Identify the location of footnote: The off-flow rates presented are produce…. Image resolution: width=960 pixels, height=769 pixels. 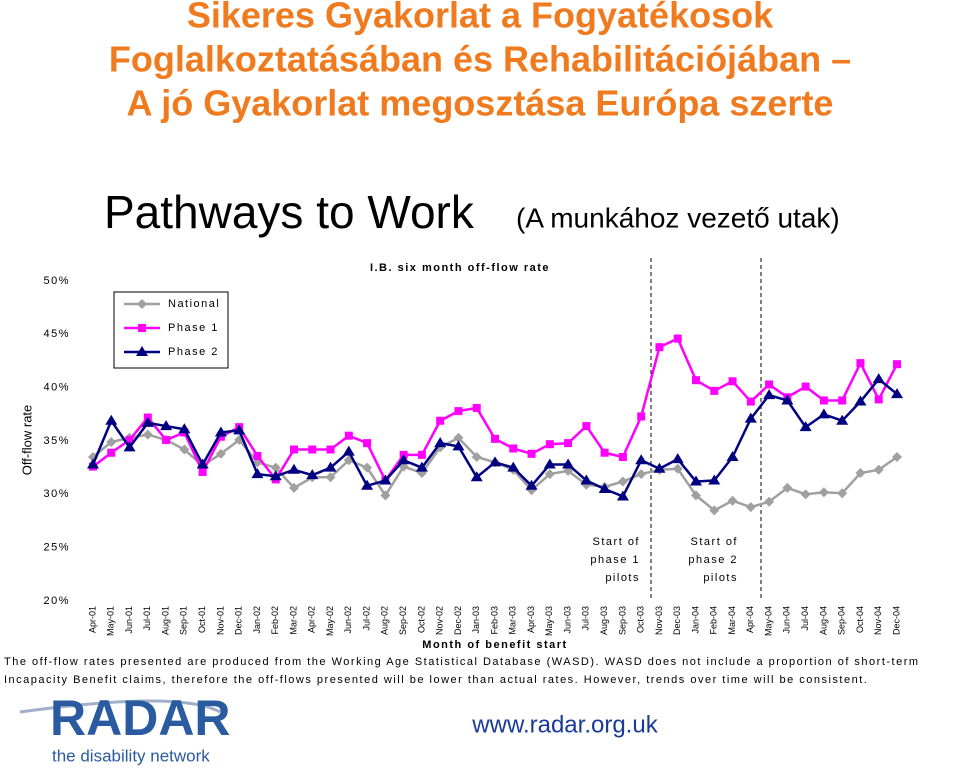
(462, 662).